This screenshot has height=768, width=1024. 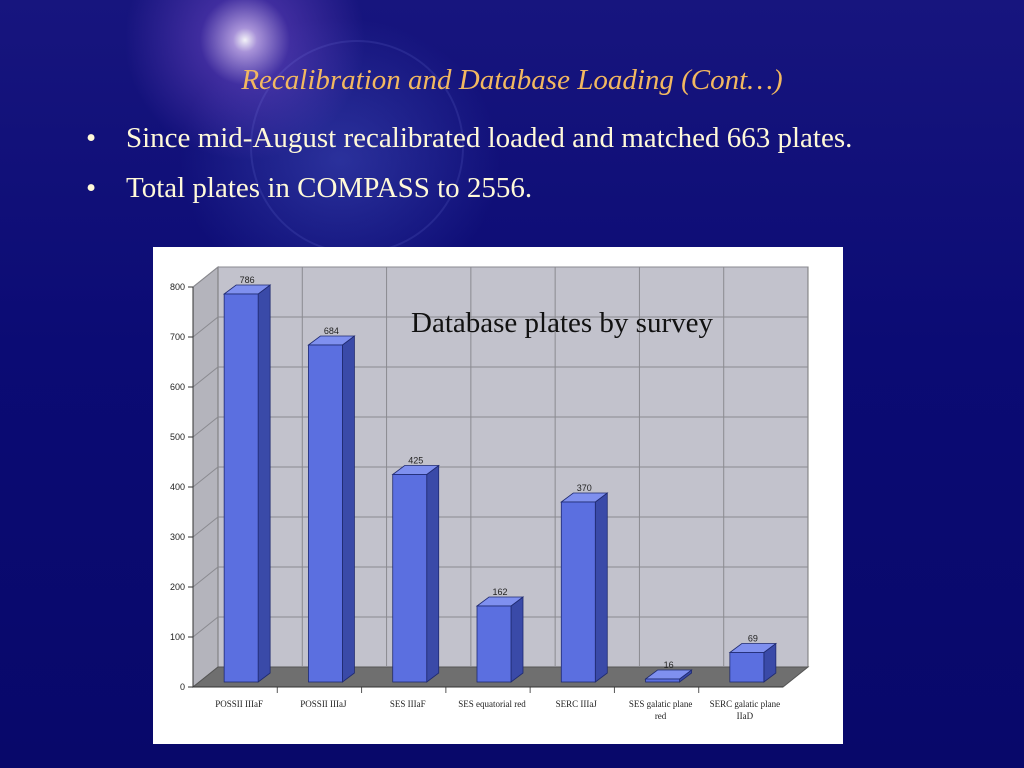 What do you see at coordinates (177, 637) in the screenshot?
I see `y-tick-label: 100` at bounding box center [177, 637].